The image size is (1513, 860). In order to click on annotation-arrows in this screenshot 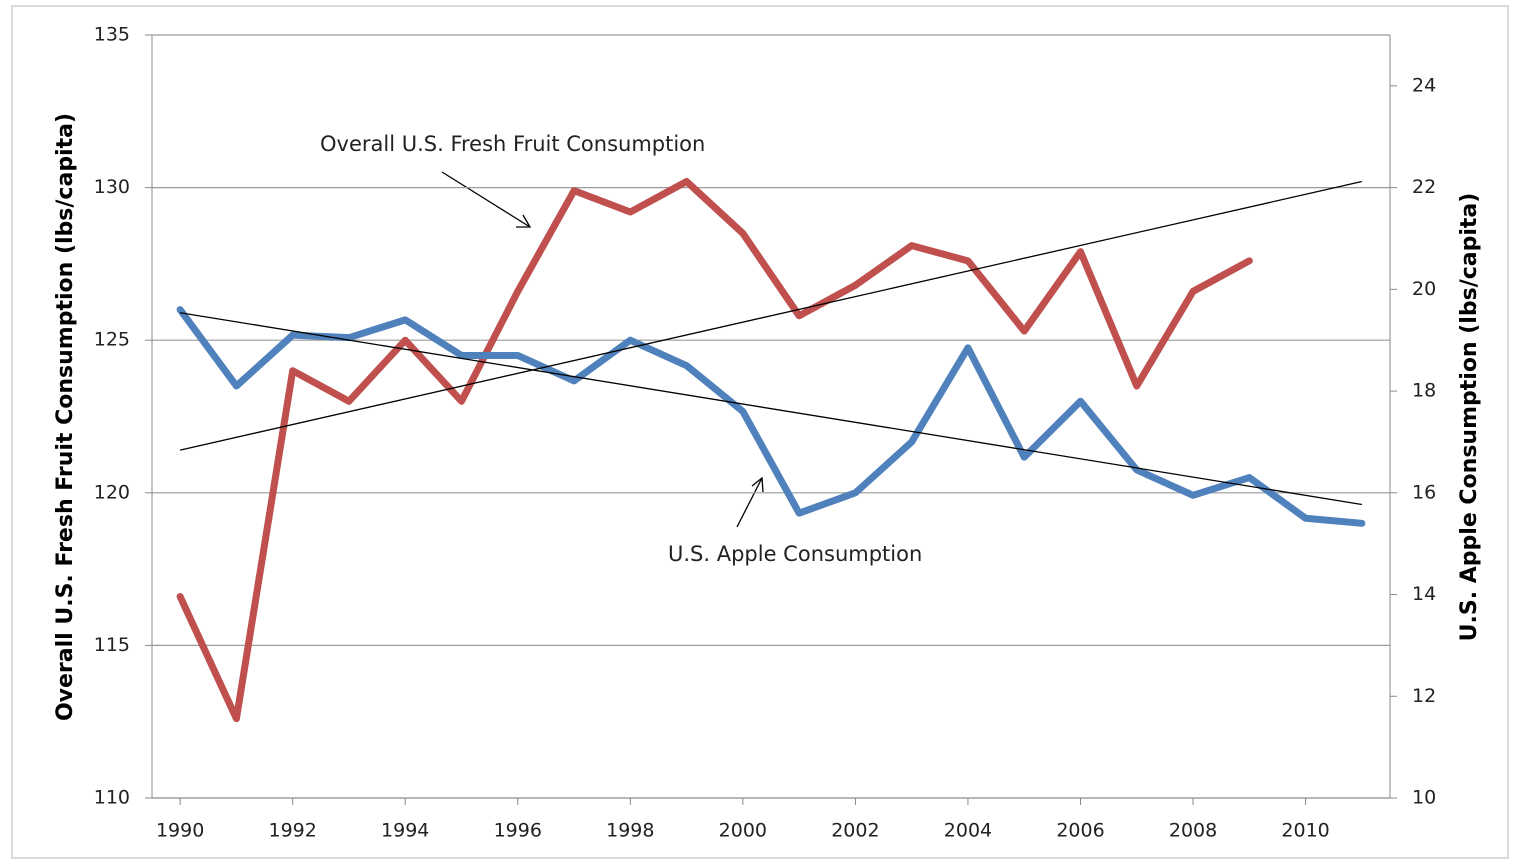, I will do `click(602, 349)`.